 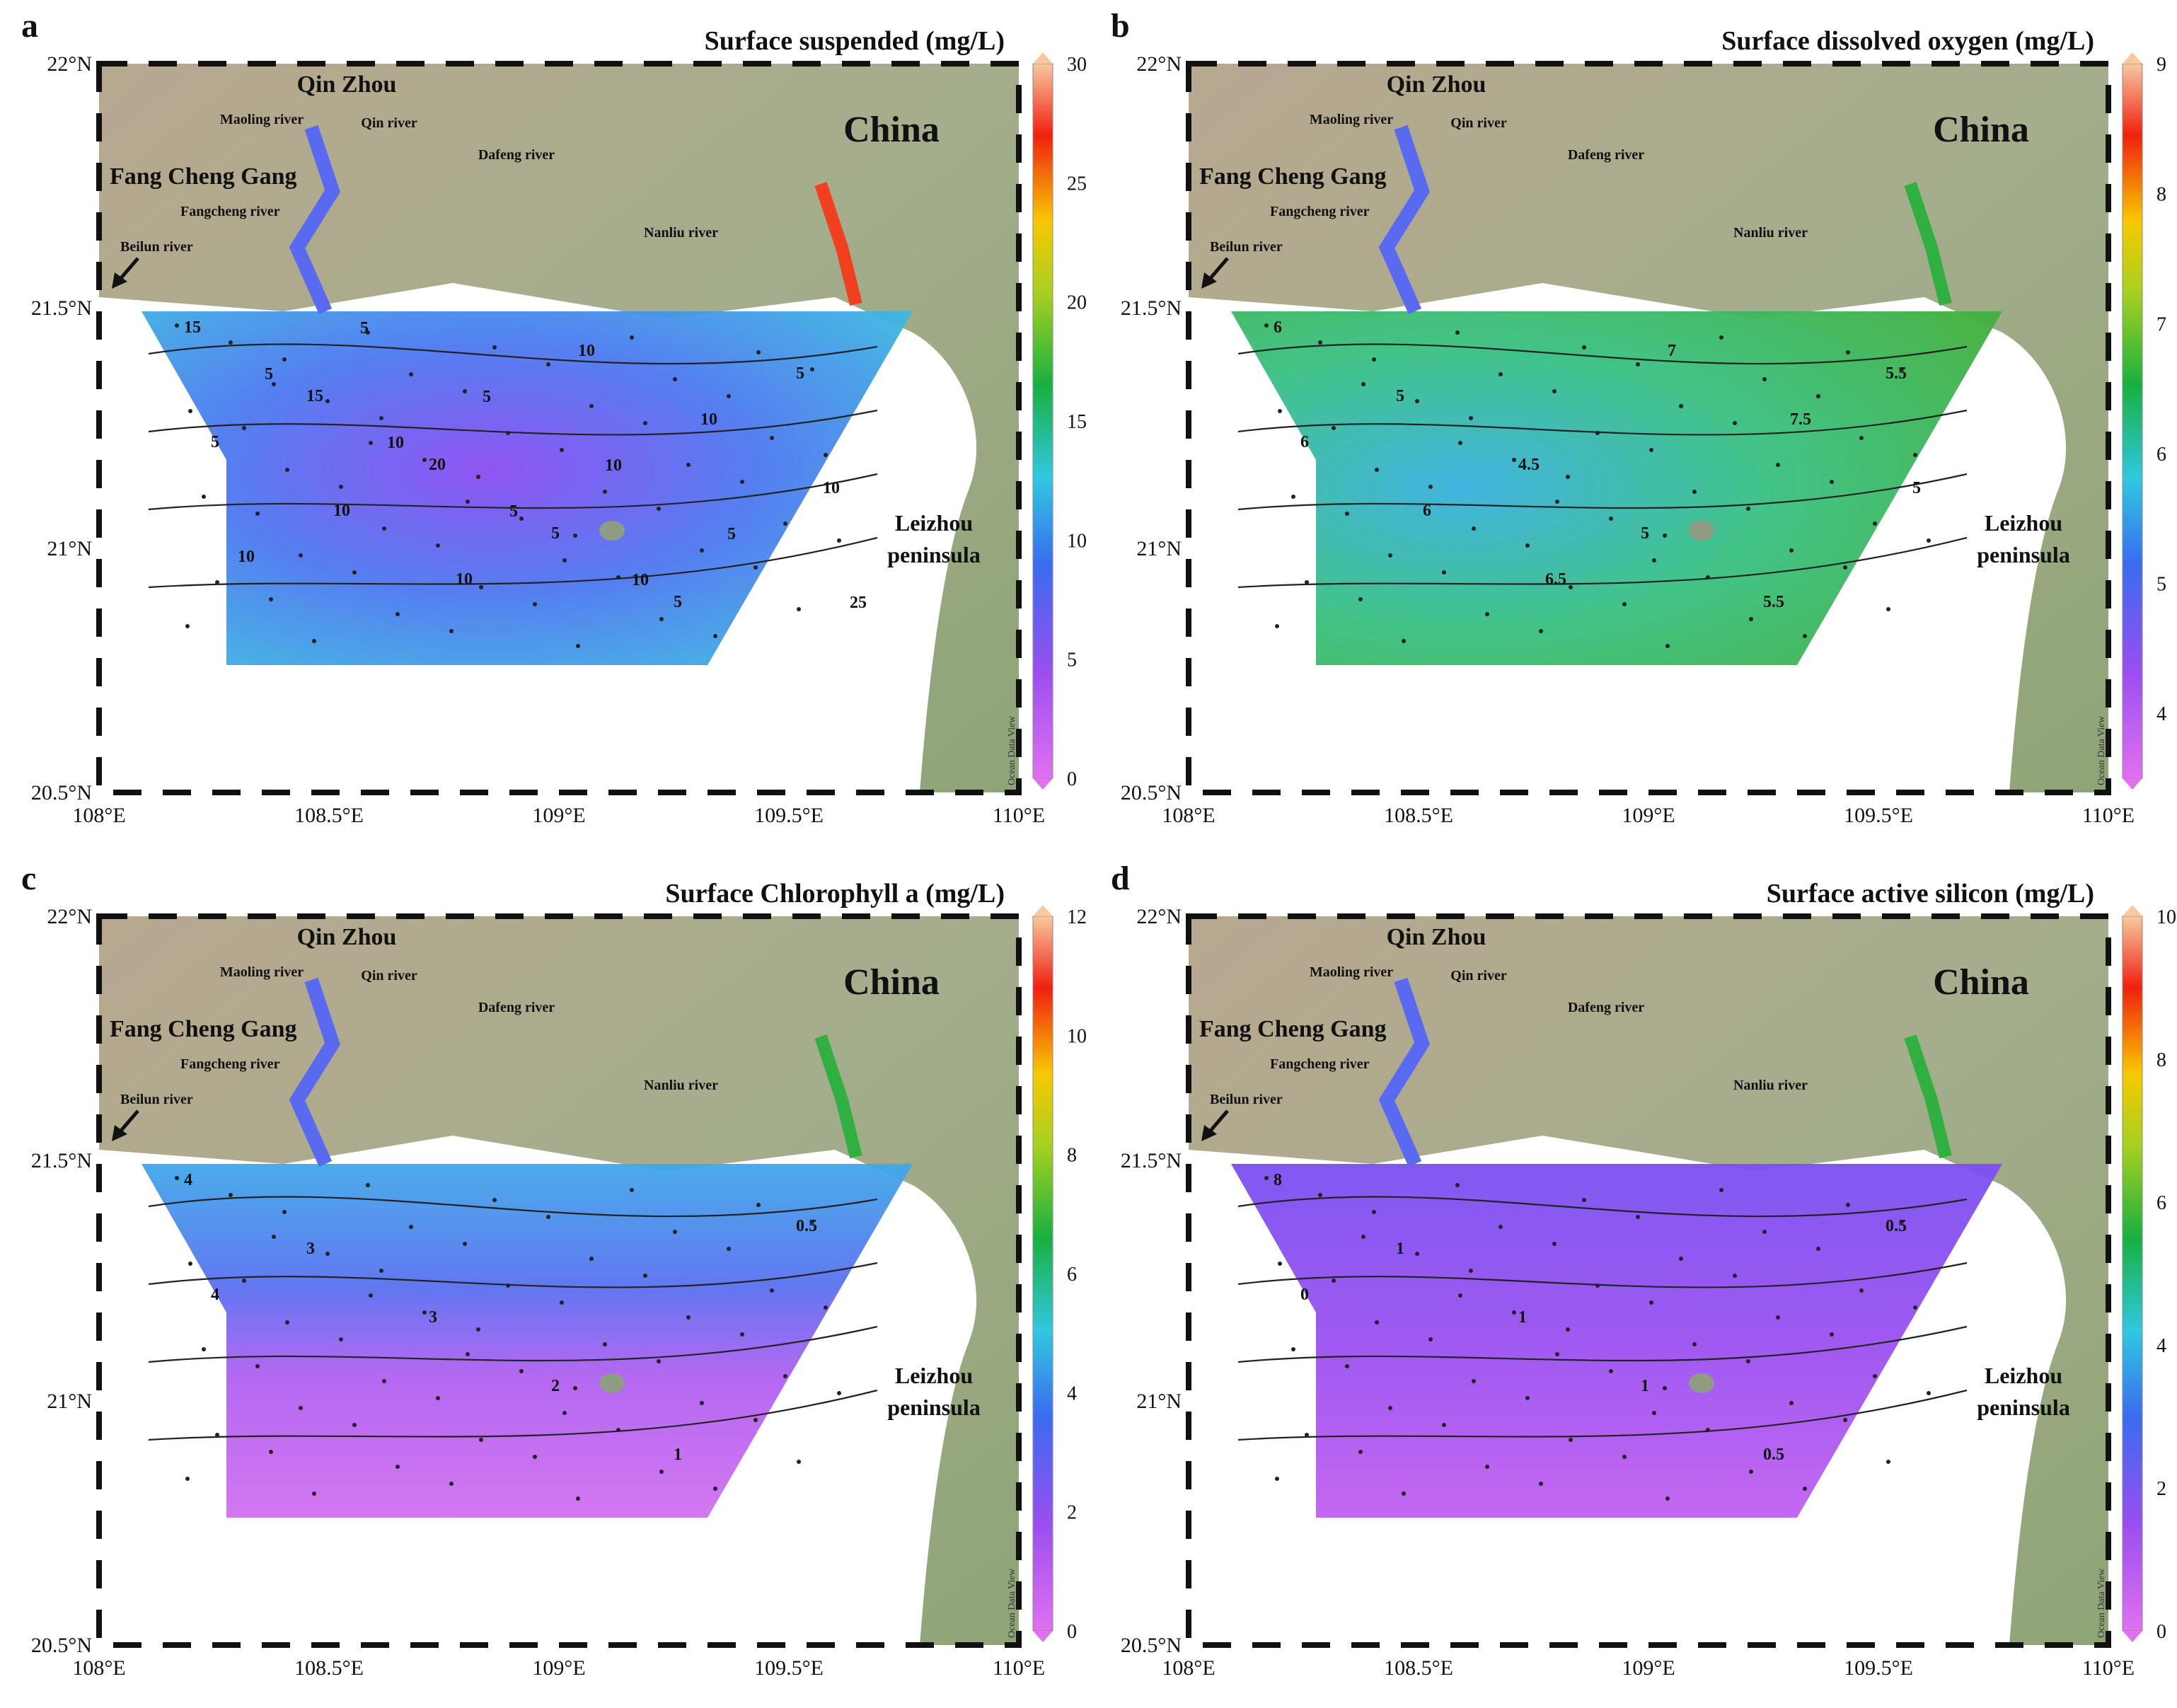 What do you see at coordinates (1077, 1036) in the screenshot?
I see `colorbar-tick-label: 10` at bounding box center [1077, 1036].